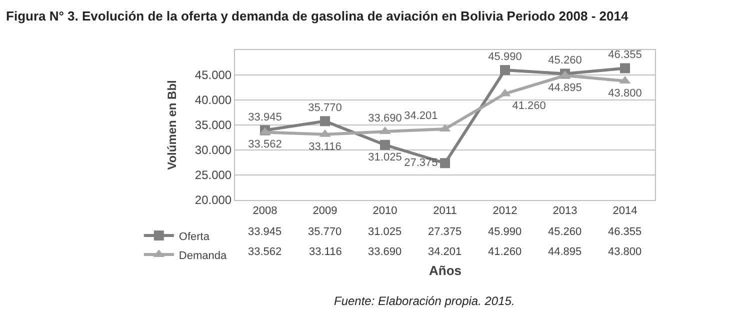 The height and width of the screenshot is (330, 752). What do you see at coordinates (445, 252) in the screenshot?
I see `data-label: 34.201` at bounding box center [445, 252].